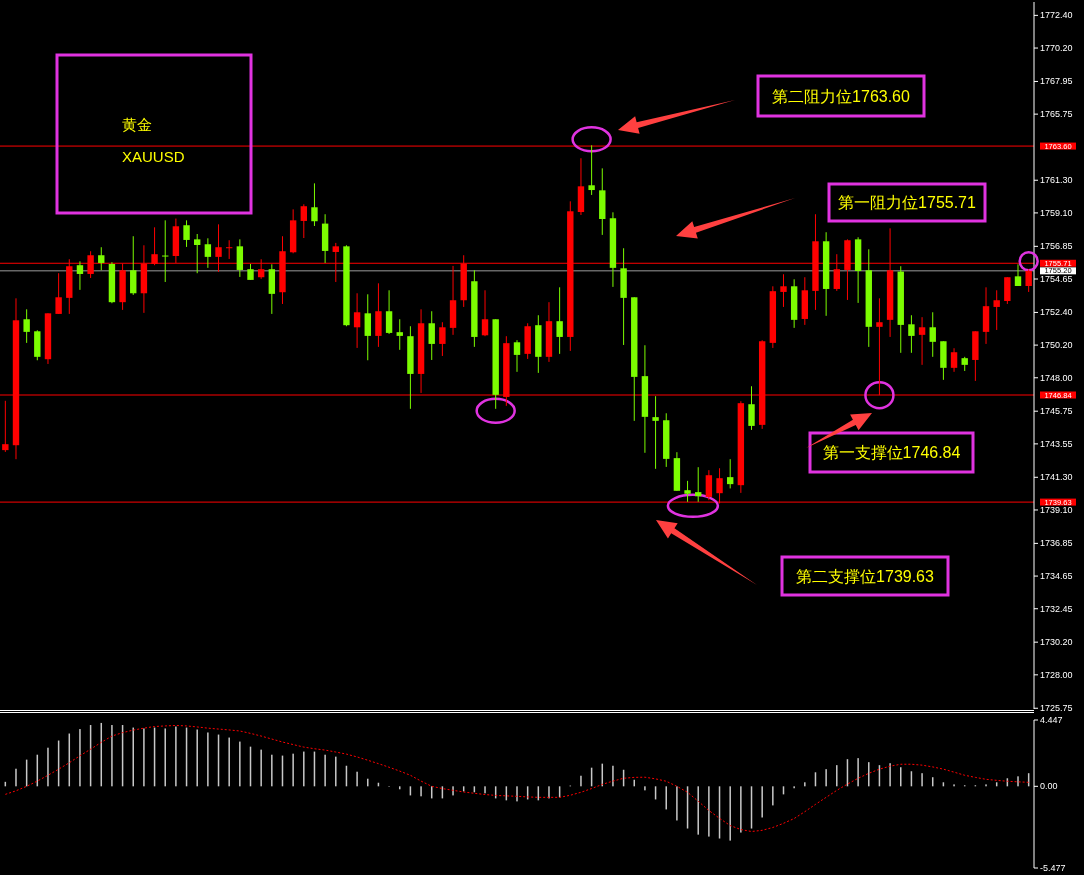  I want to click on y-tick-label: 1739.10, so click(1056, 509).